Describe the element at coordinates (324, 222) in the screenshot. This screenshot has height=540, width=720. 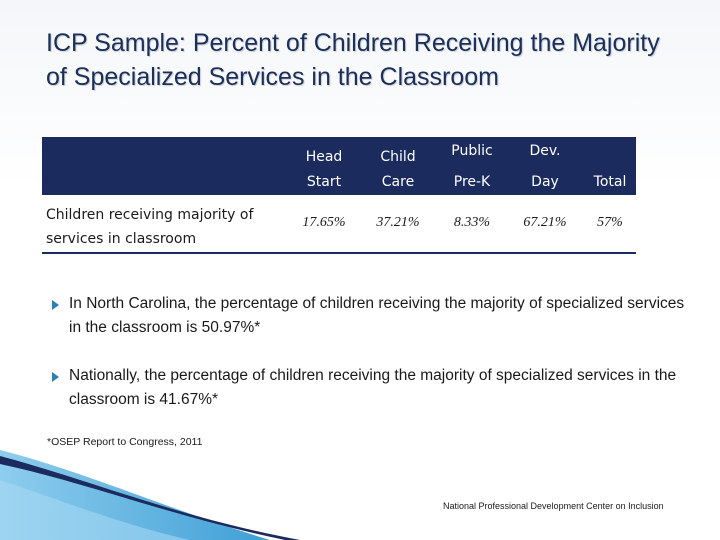
I see `value-head-start: 17.65%` at that location.